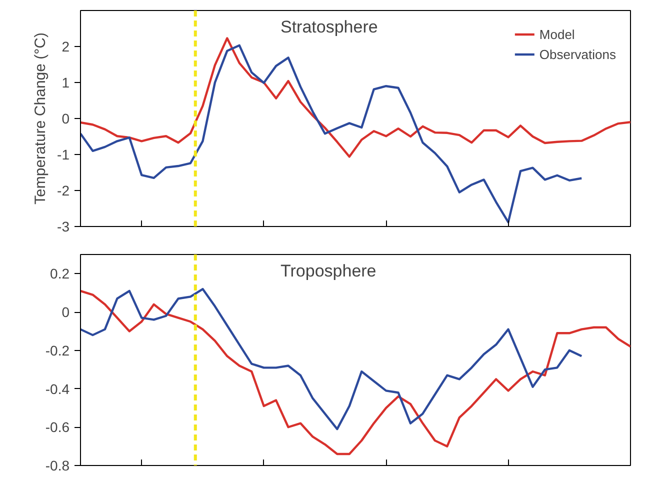 The height and width of the screenshot is (489, 655). What do you see at coordinates (328, 271) in the screenshot?
I see `chart-title: Troposphere` at bounding box center [328, 271].